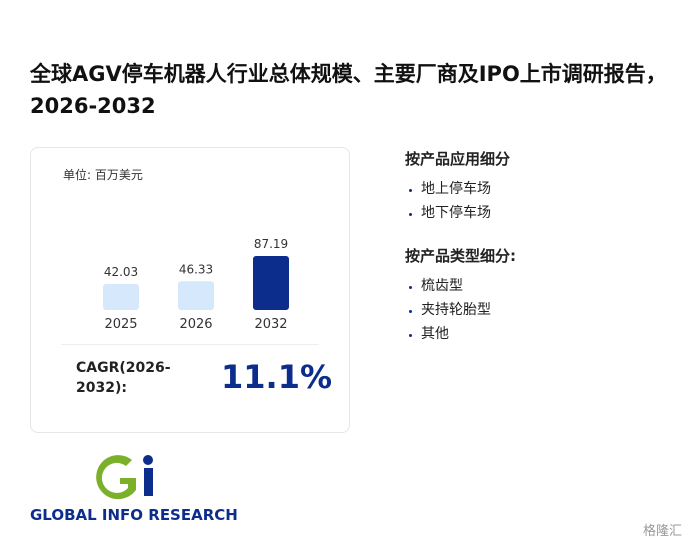 The height and width of the screenshot is (550, 700). I want to click on segment-item: 梳齿型, so click(468, 286).